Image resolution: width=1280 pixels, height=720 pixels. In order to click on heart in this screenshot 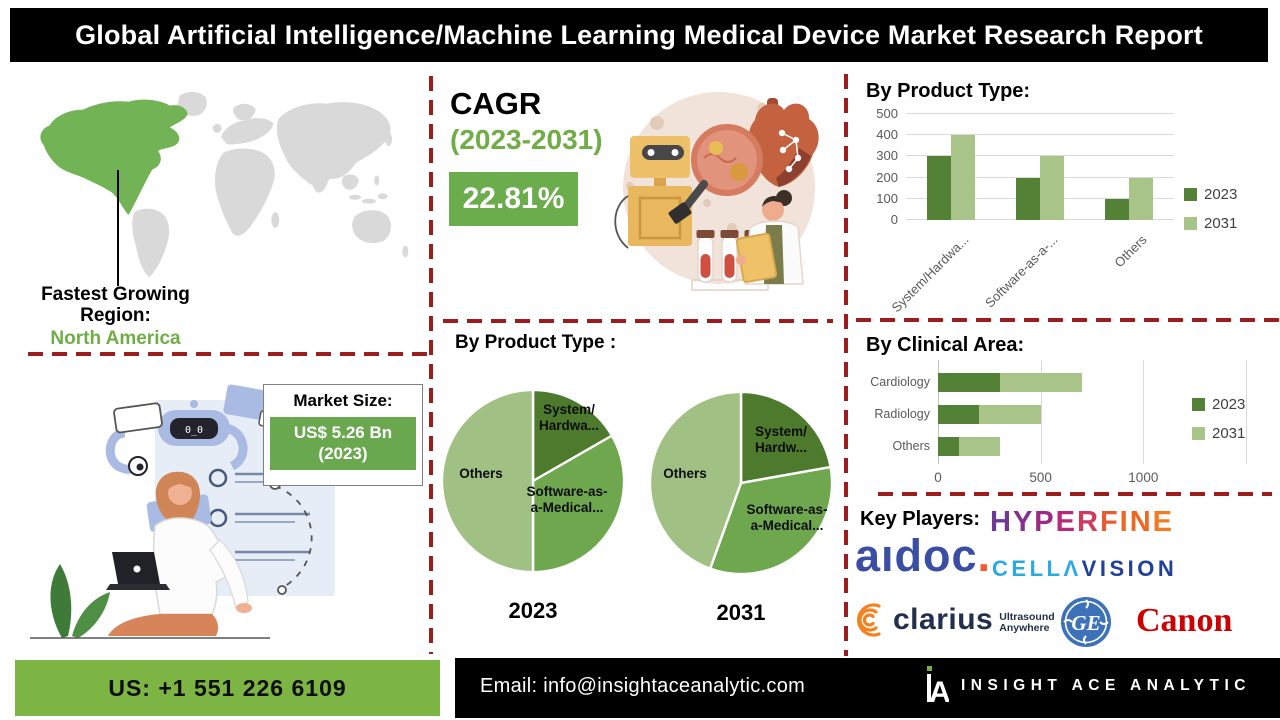, I will do `click(783, 142)`.